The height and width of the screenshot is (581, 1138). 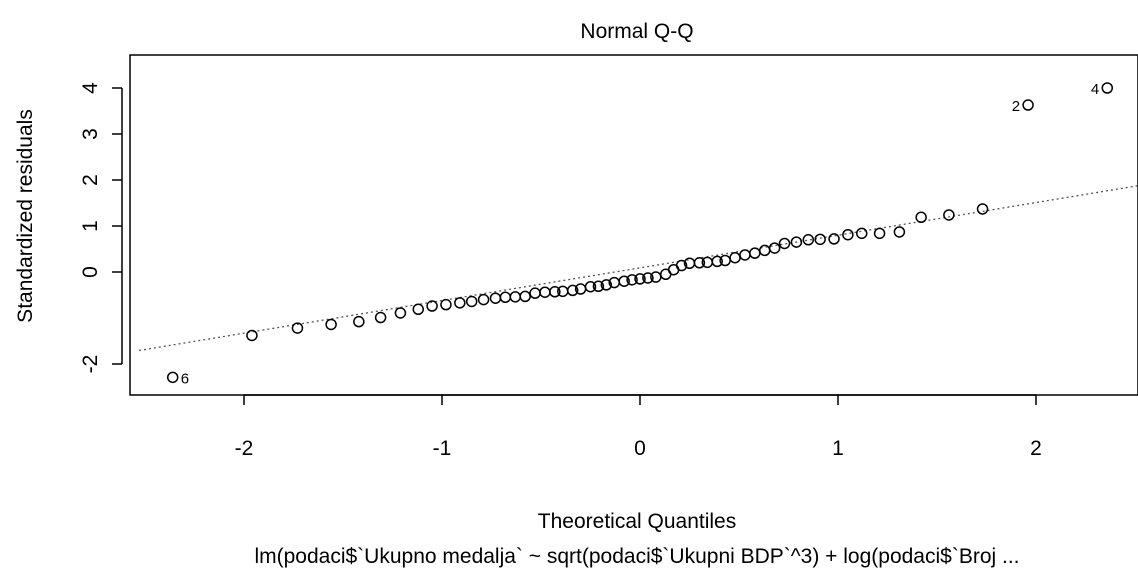 What do you see at coordinates (90, 180) in the screenshot?
I see `y-tick-label: 2` at bounding box center [90, 180].